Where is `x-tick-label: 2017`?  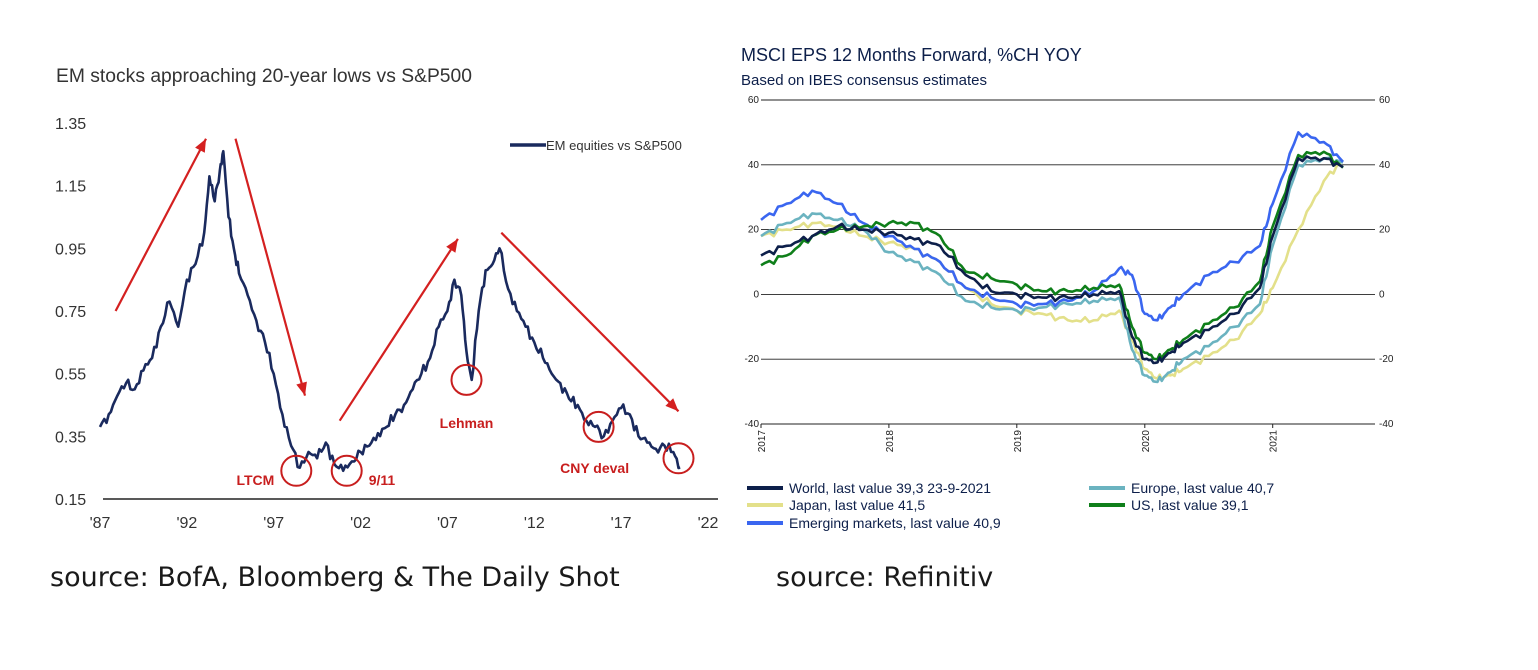
x-tick-label: 2017 is located at coordinates (762, 441).